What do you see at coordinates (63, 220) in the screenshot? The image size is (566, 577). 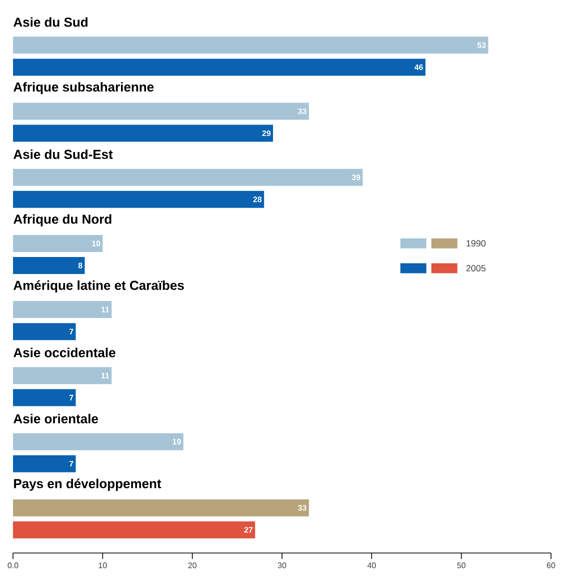 I see `y-tick-label: Afrique du Nord` at bounding box center [63, 220].